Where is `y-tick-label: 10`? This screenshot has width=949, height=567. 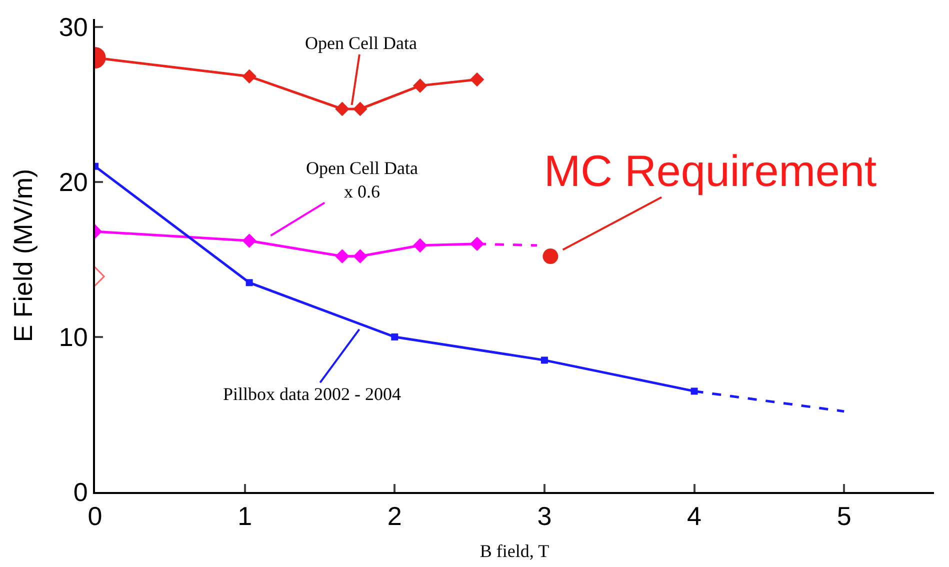
y-tick-label: 10 is located at coordinates (73, 337).